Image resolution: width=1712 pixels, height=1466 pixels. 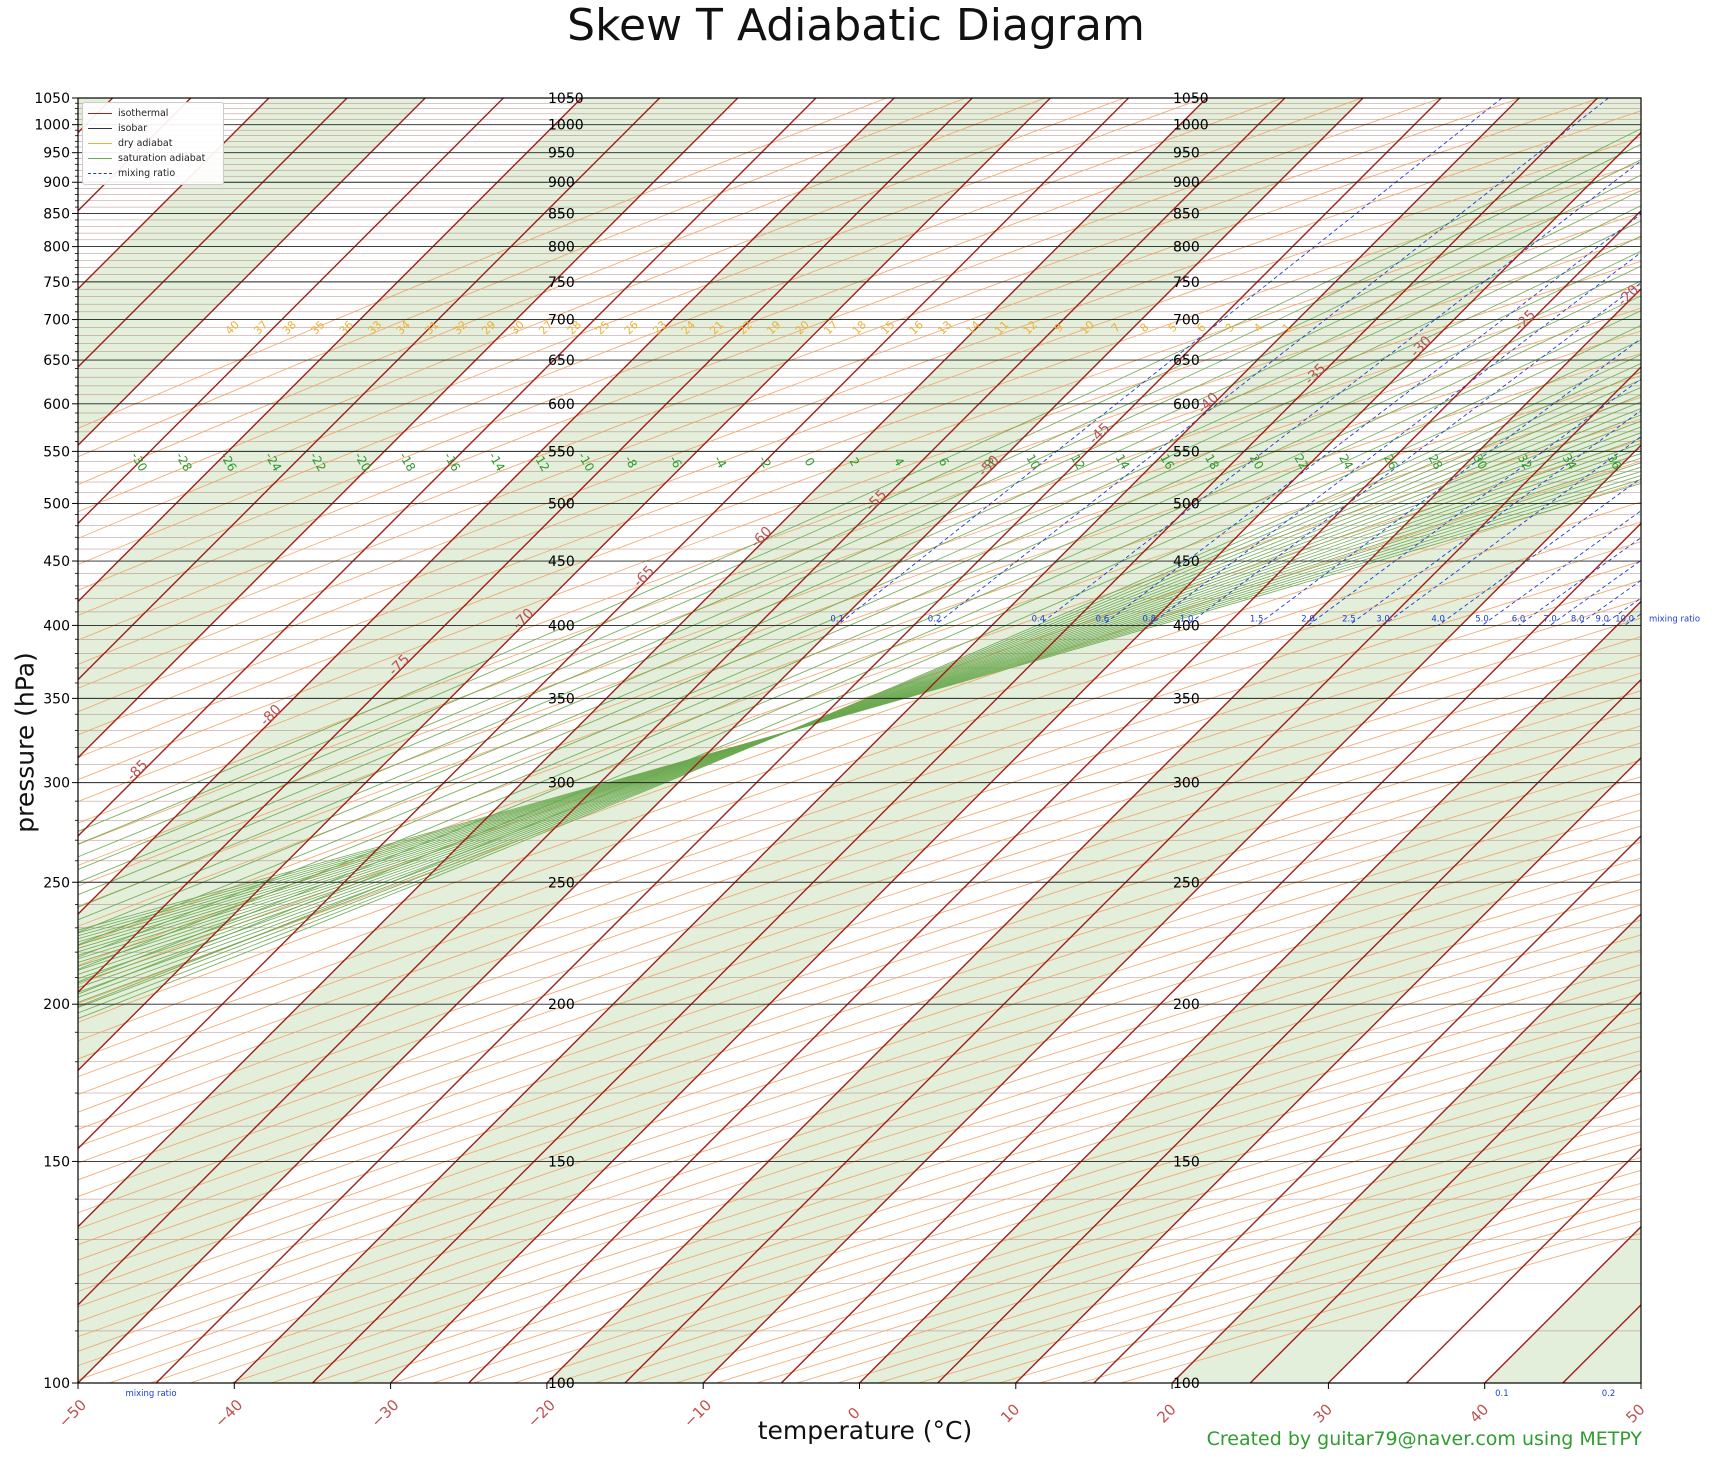 What do you see at coordinates (56, 883) in the screenshot?
I see `y-tick-label: 250` at bounding box center [56, 883].